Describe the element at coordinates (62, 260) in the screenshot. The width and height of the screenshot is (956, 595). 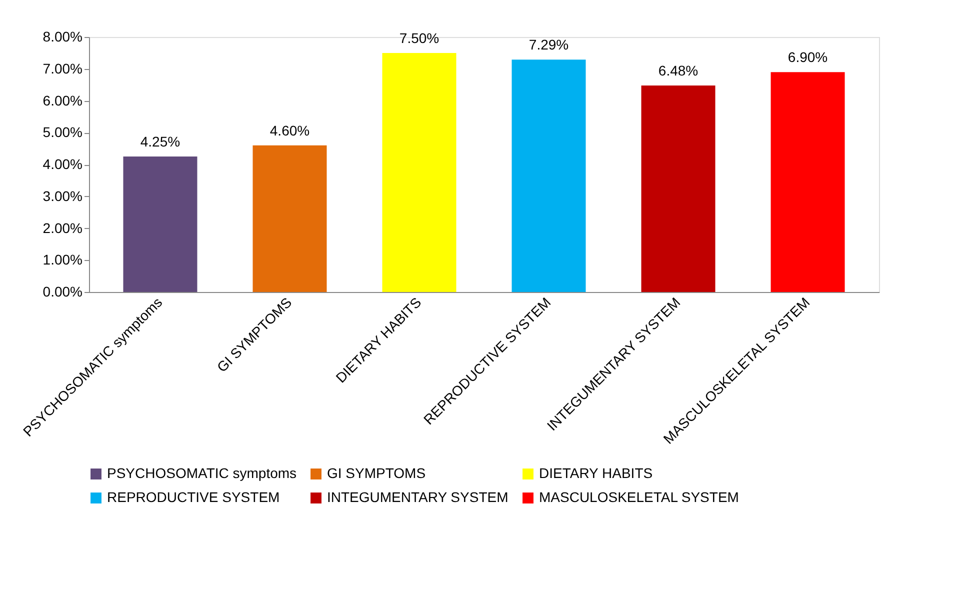
I see `y-tick-label: 1.00%` at that location.